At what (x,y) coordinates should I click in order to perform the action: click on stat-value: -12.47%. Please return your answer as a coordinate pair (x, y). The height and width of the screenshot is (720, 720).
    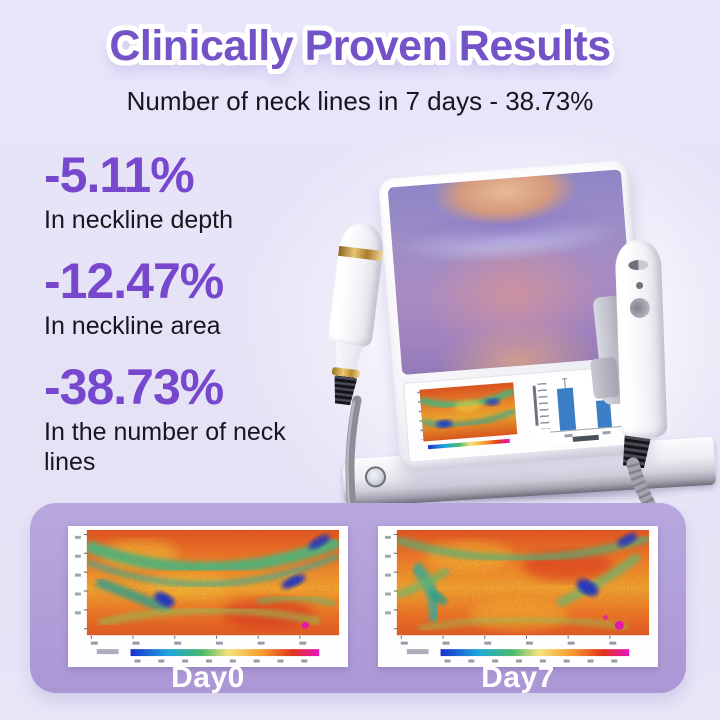
    Looking at the image, I should click on (134, 281).